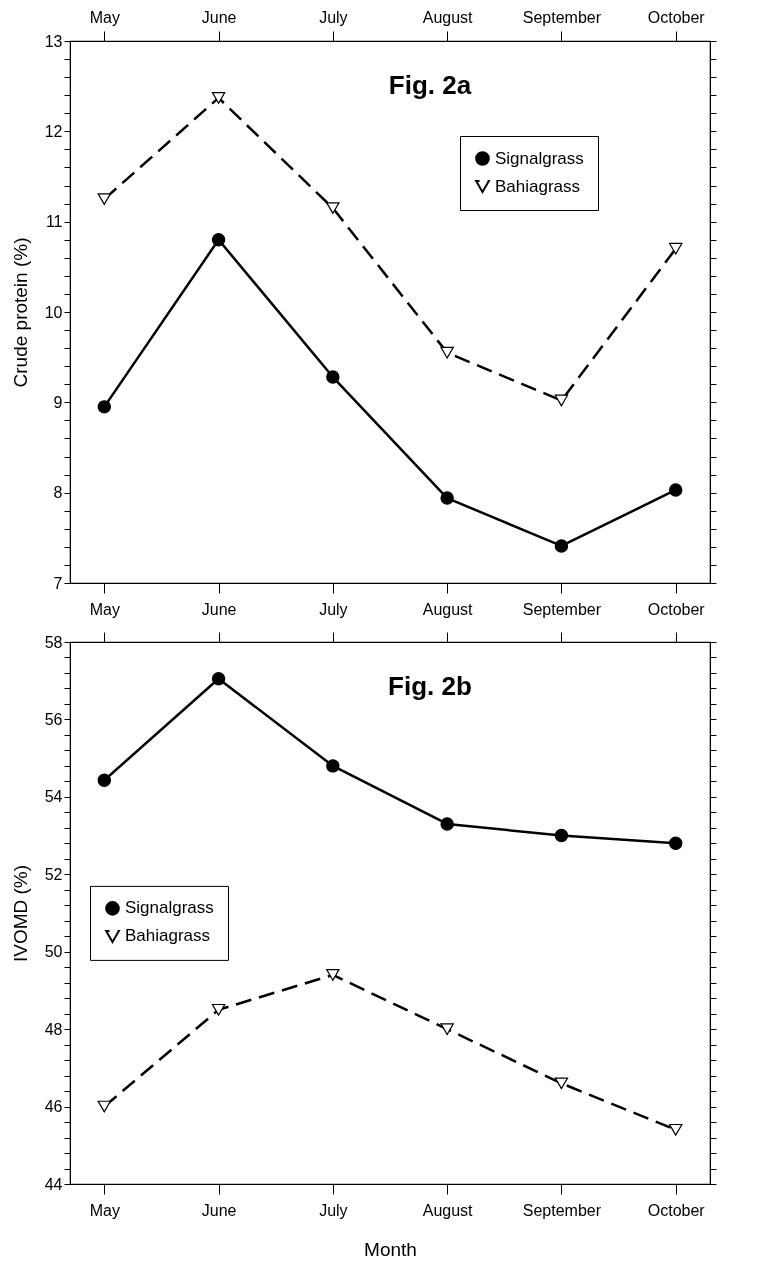 The image size is (765, 1280). What do you see at coordinates (53, 1029) in the screenshot?
I see `y-tick-label: 48` at bounding box center [53, 1029].